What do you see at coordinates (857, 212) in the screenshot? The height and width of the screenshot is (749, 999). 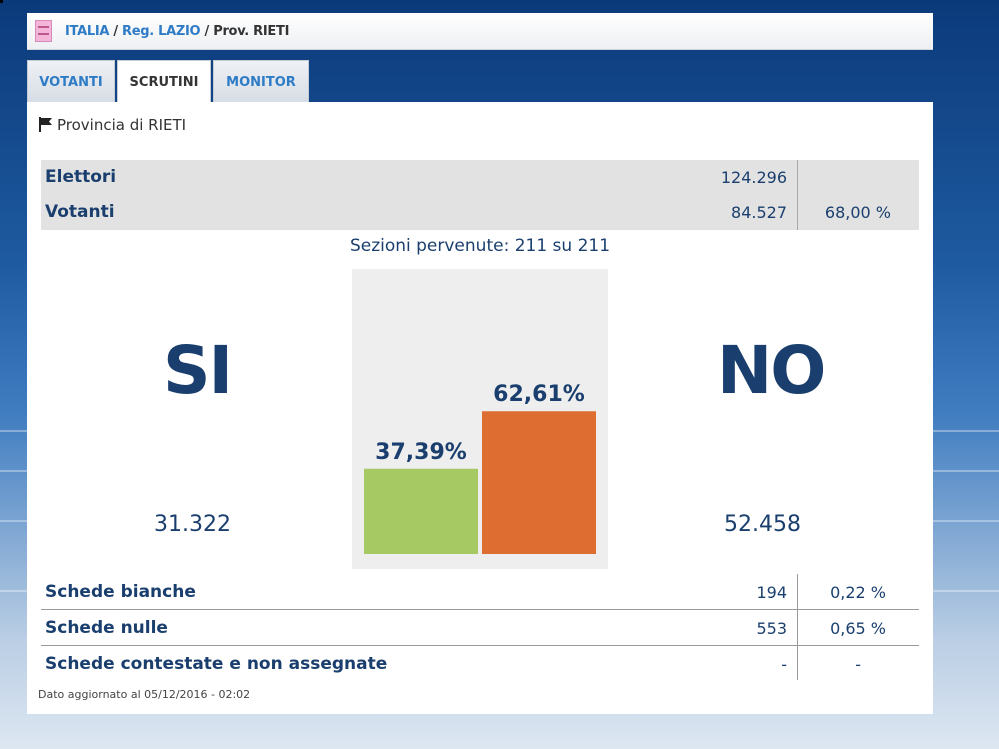 I see `votanti-pct: 68,00 %` at bounding box center [857, 212].